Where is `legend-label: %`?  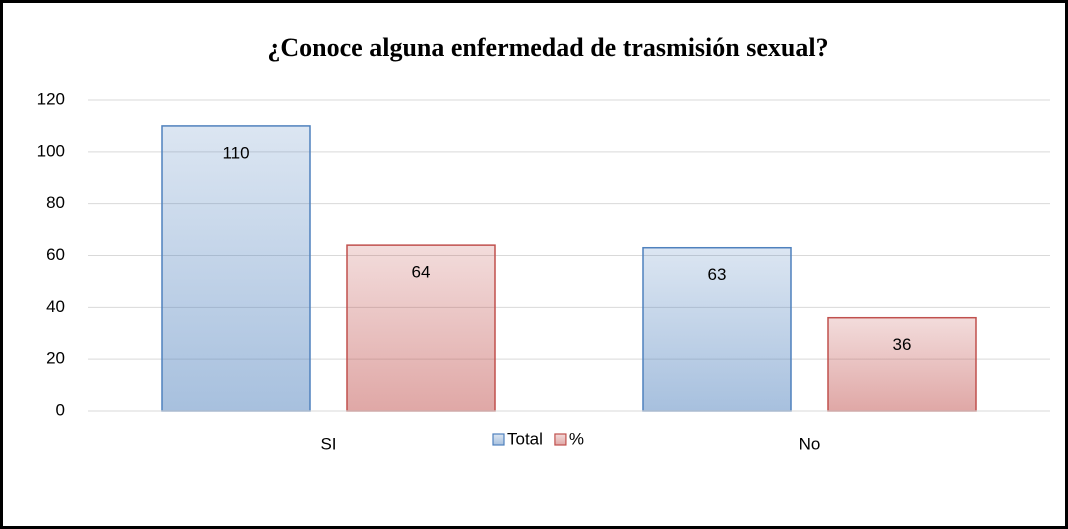
legend-label: % is located at coordinates (576, 438).